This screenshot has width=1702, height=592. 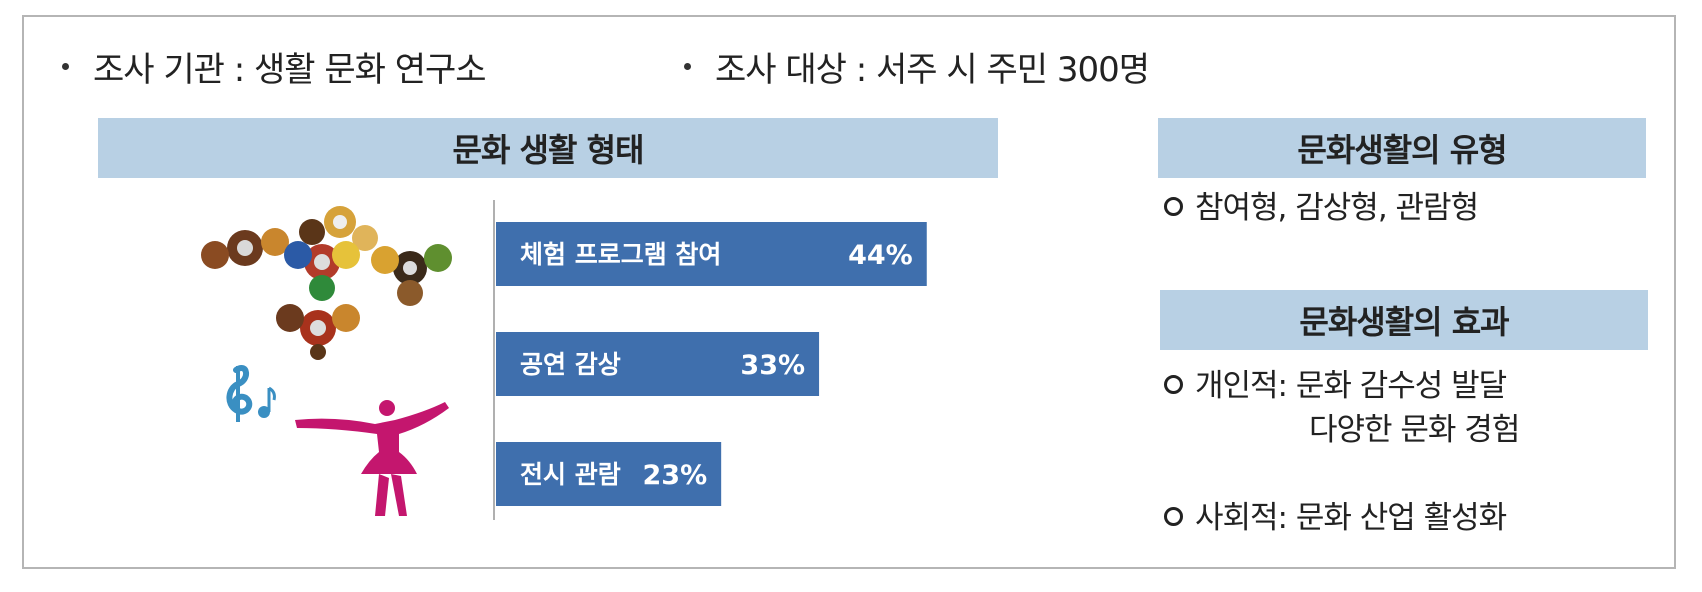 What do you see at coordinates (1402, 148) in the screenshot?
I see `types-title: 문화생활의 유형` at bounding box center [1402, 148].